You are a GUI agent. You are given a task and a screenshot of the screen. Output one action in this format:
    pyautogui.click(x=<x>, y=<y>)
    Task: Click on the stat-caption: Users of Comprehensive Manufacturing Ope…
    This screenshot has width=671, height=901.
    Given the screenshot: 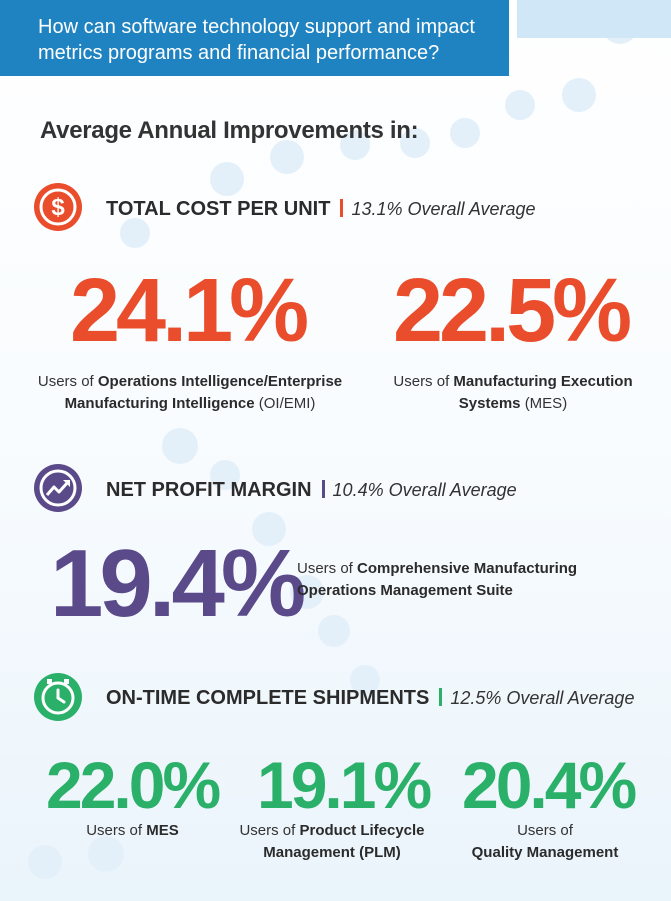 What is the action you would take?
    pyautogui.click(x=447, y=580)
    